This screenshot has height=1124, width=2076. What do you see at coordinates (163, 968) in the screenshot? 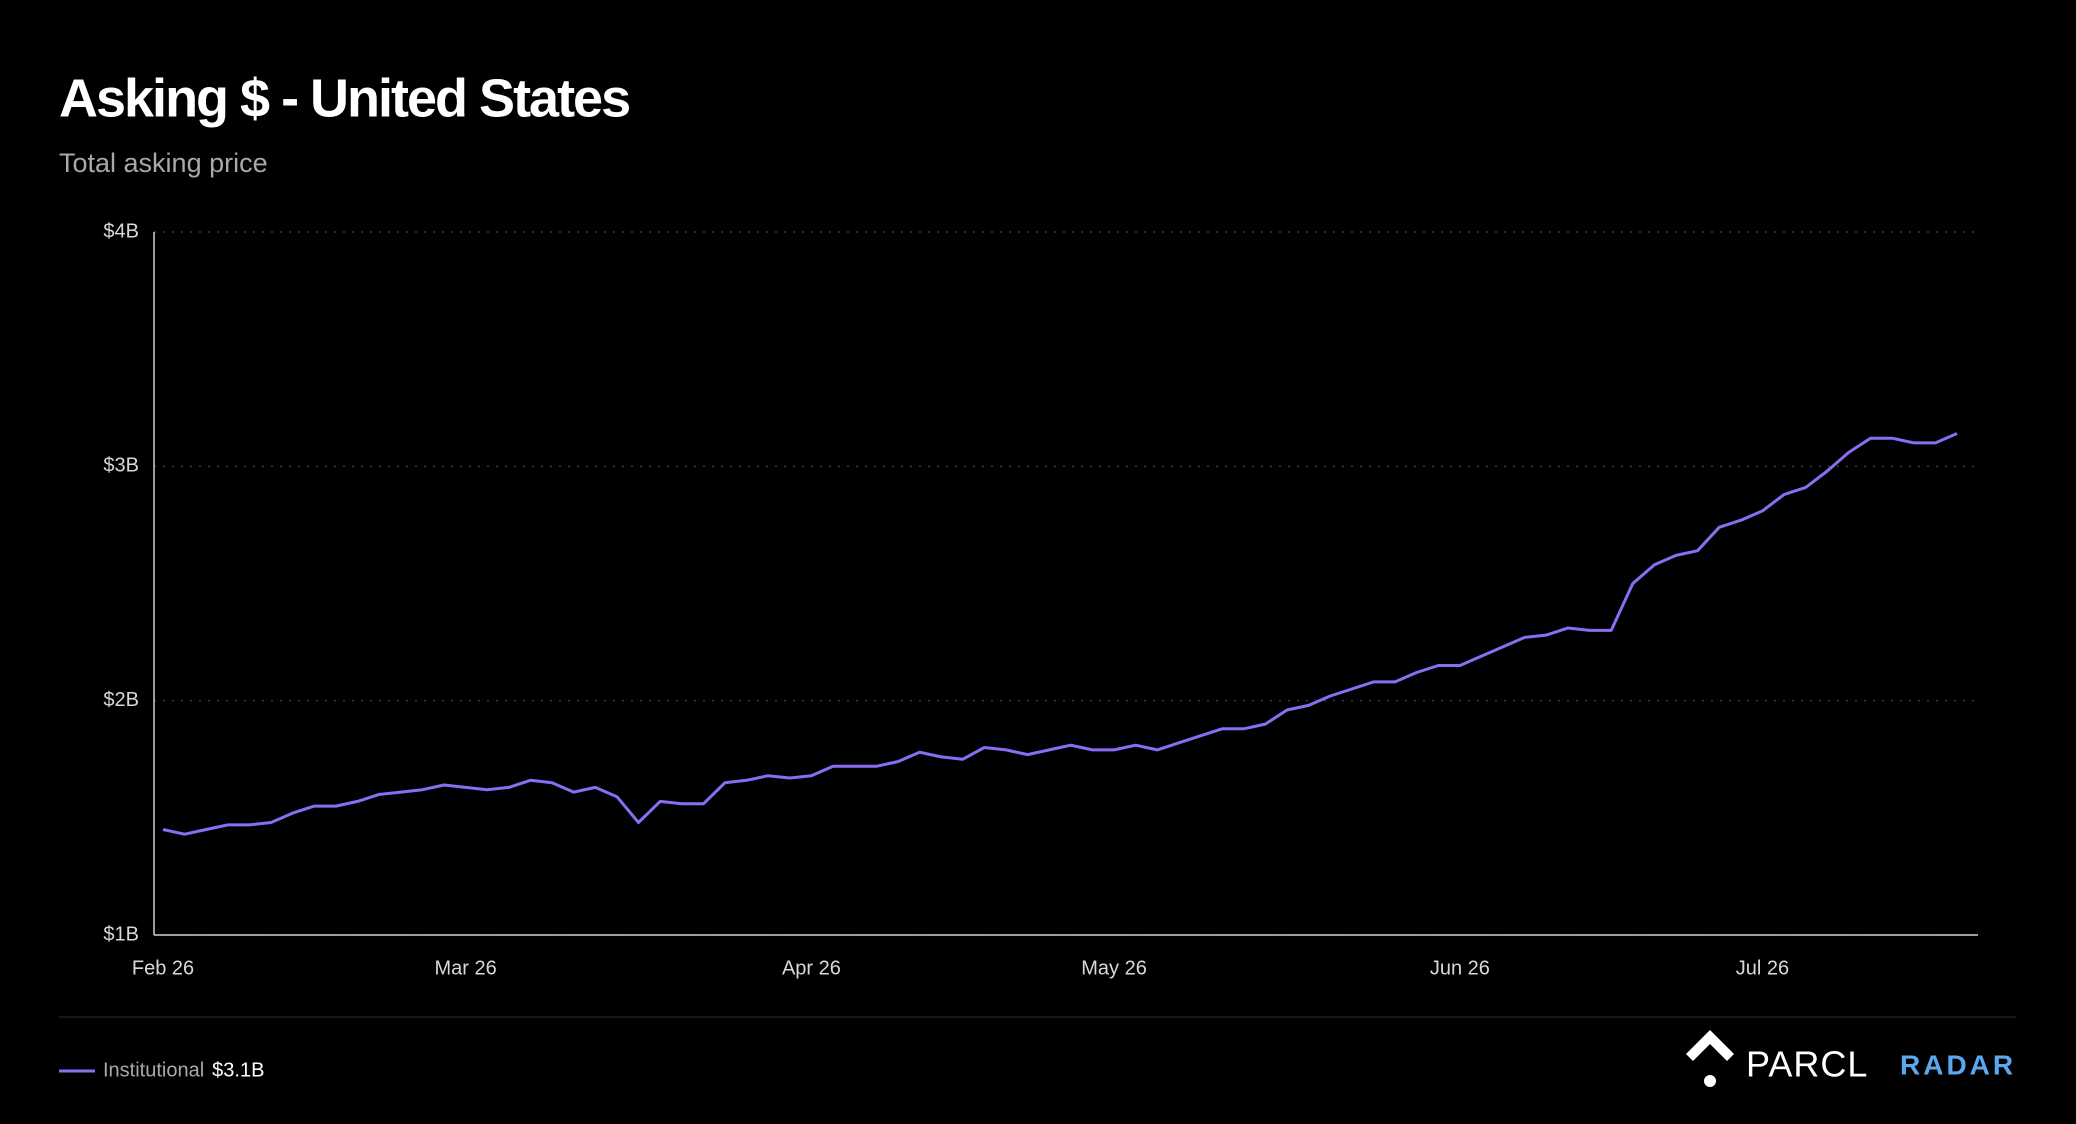
I see `x-tick-label: Feb 26` at bounding box center [163, 968].